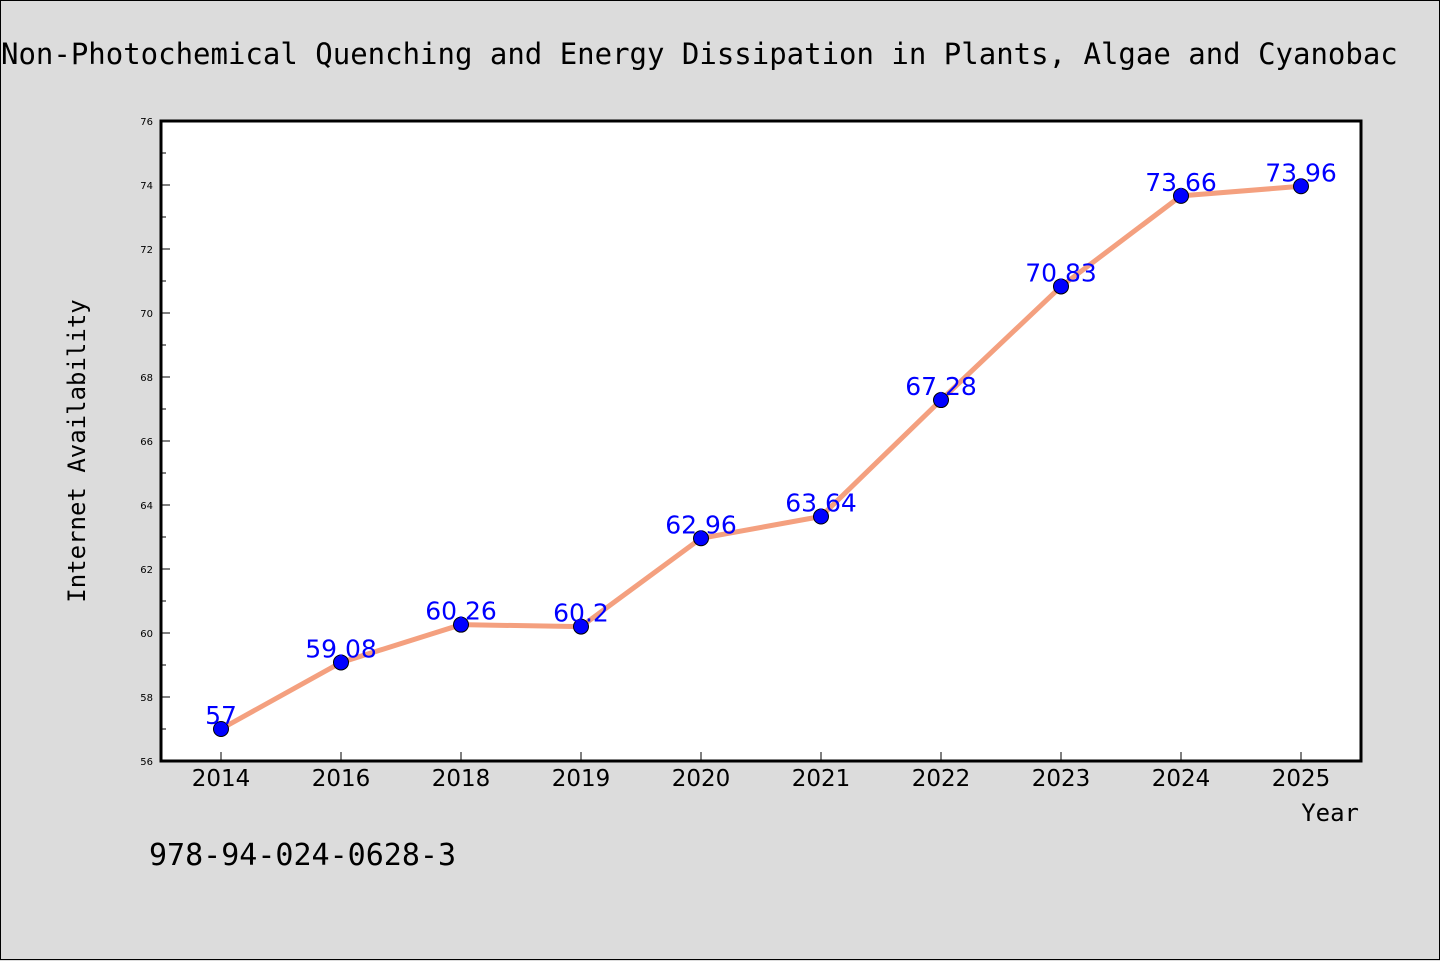  I want to click on data-label: 73.66, so click(1181, 182).